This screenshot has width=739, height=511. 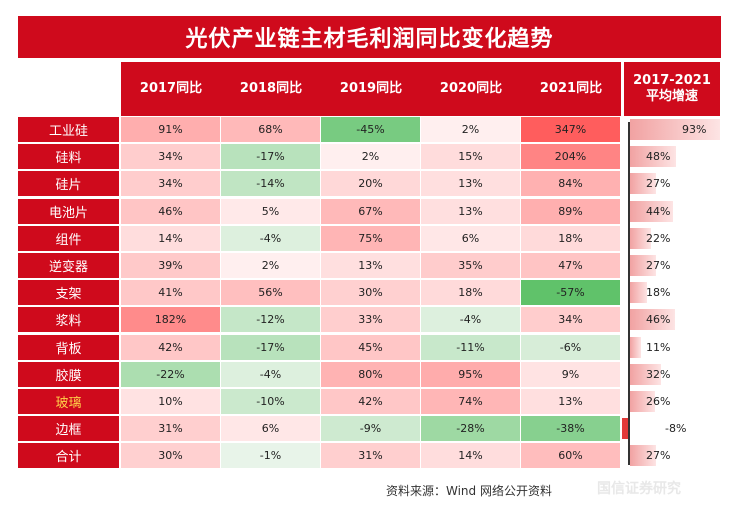 I want to click on table-cell: 10%, so click(x=170, y=401).